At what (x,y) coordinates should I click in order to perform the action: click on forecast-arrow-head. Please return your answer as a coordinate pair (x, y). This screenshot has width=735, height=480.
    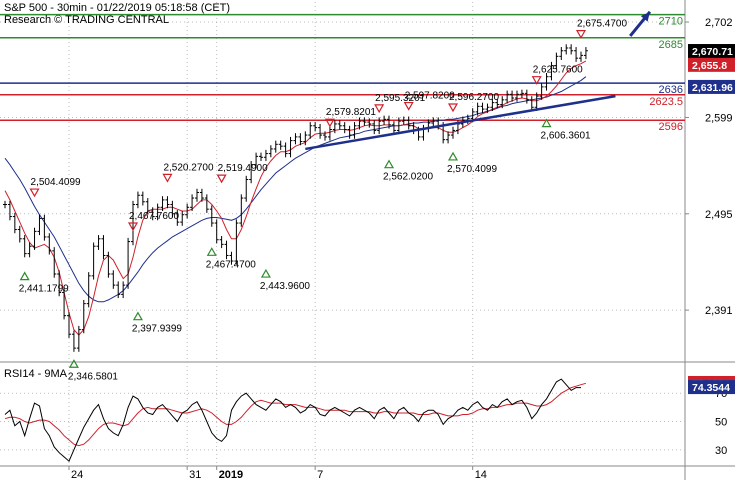
    Looking at the image, I should click on (645, 16).